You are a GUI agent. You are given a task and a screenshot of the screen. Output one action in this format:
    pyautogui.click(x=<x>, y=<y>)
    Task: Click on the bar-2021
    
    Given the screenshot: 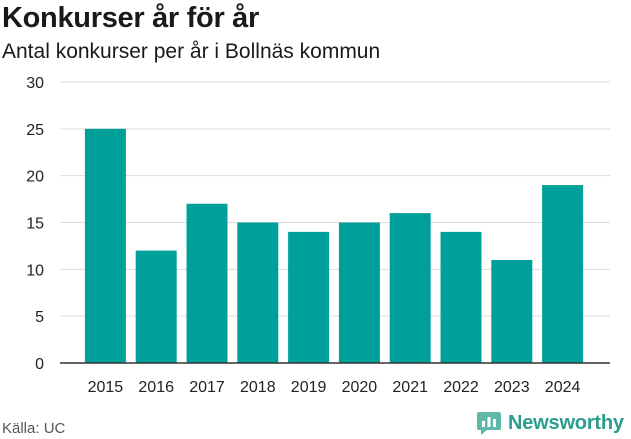 What is the action you would take?
    pyautogui.click(x=410, y=288)
    